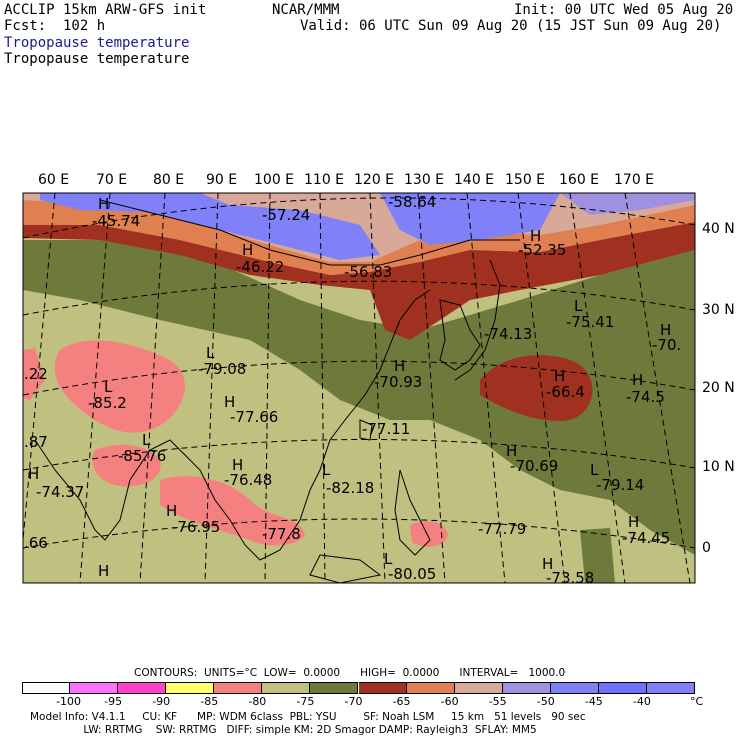 This screenshot has width=740, height=740. I want to click on extremum-value: .87, so click(36, 442).